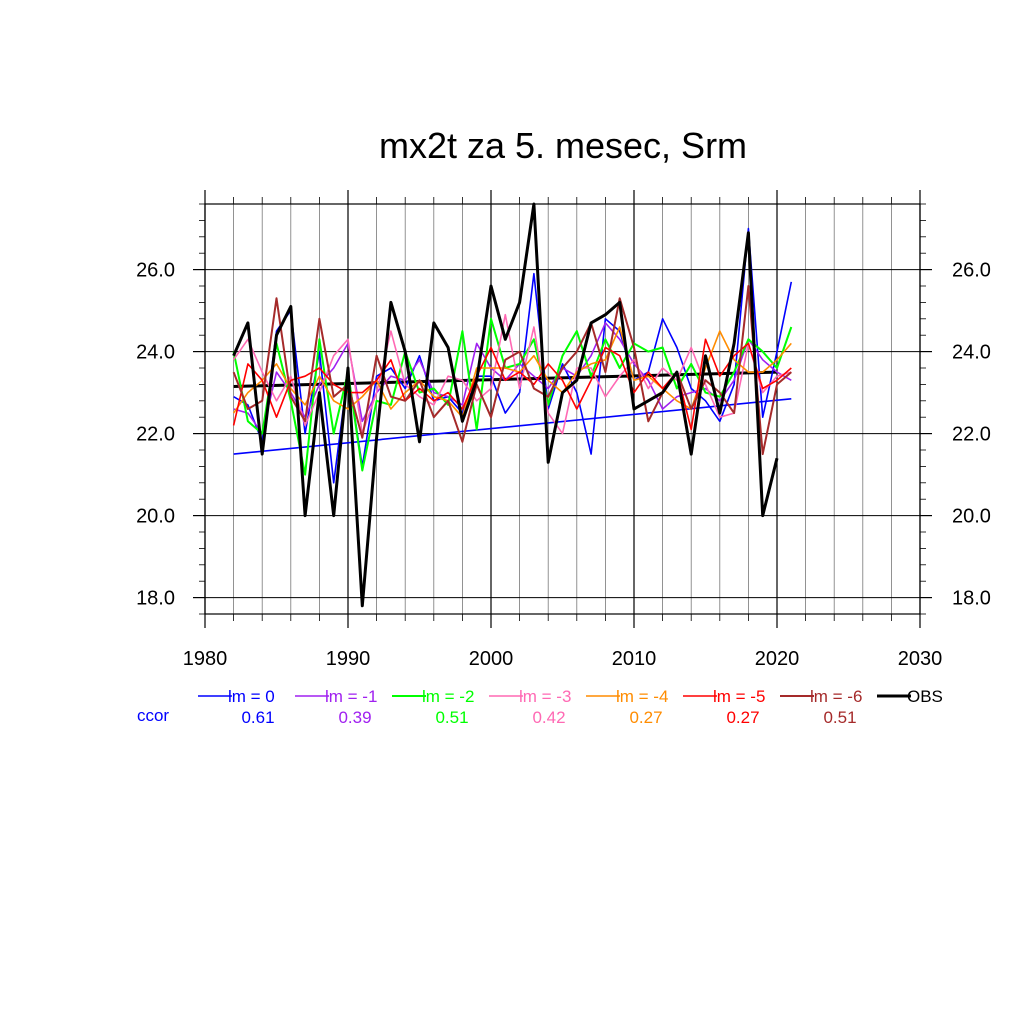 This screenshot has height=1024, width=1024. Describe the element at coordinates (153, 715) in the screenshot. I see `ccor-label: ccor` at that location.